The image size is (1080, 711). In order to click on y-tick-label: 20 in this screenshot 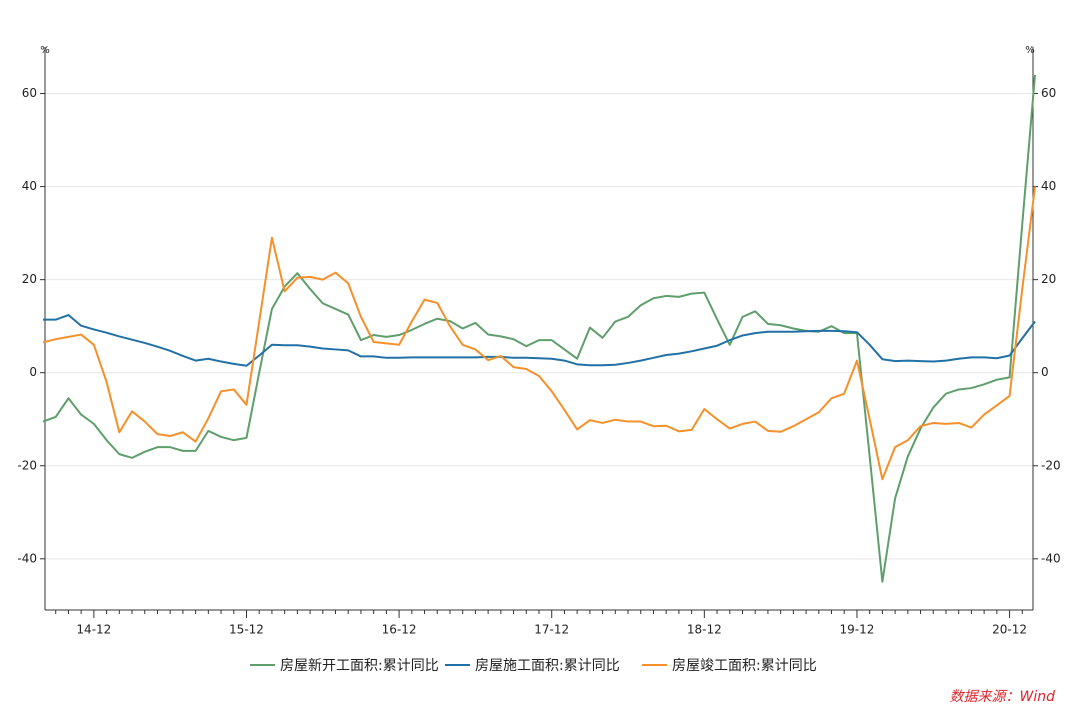, I will do `click(29, 279)`.